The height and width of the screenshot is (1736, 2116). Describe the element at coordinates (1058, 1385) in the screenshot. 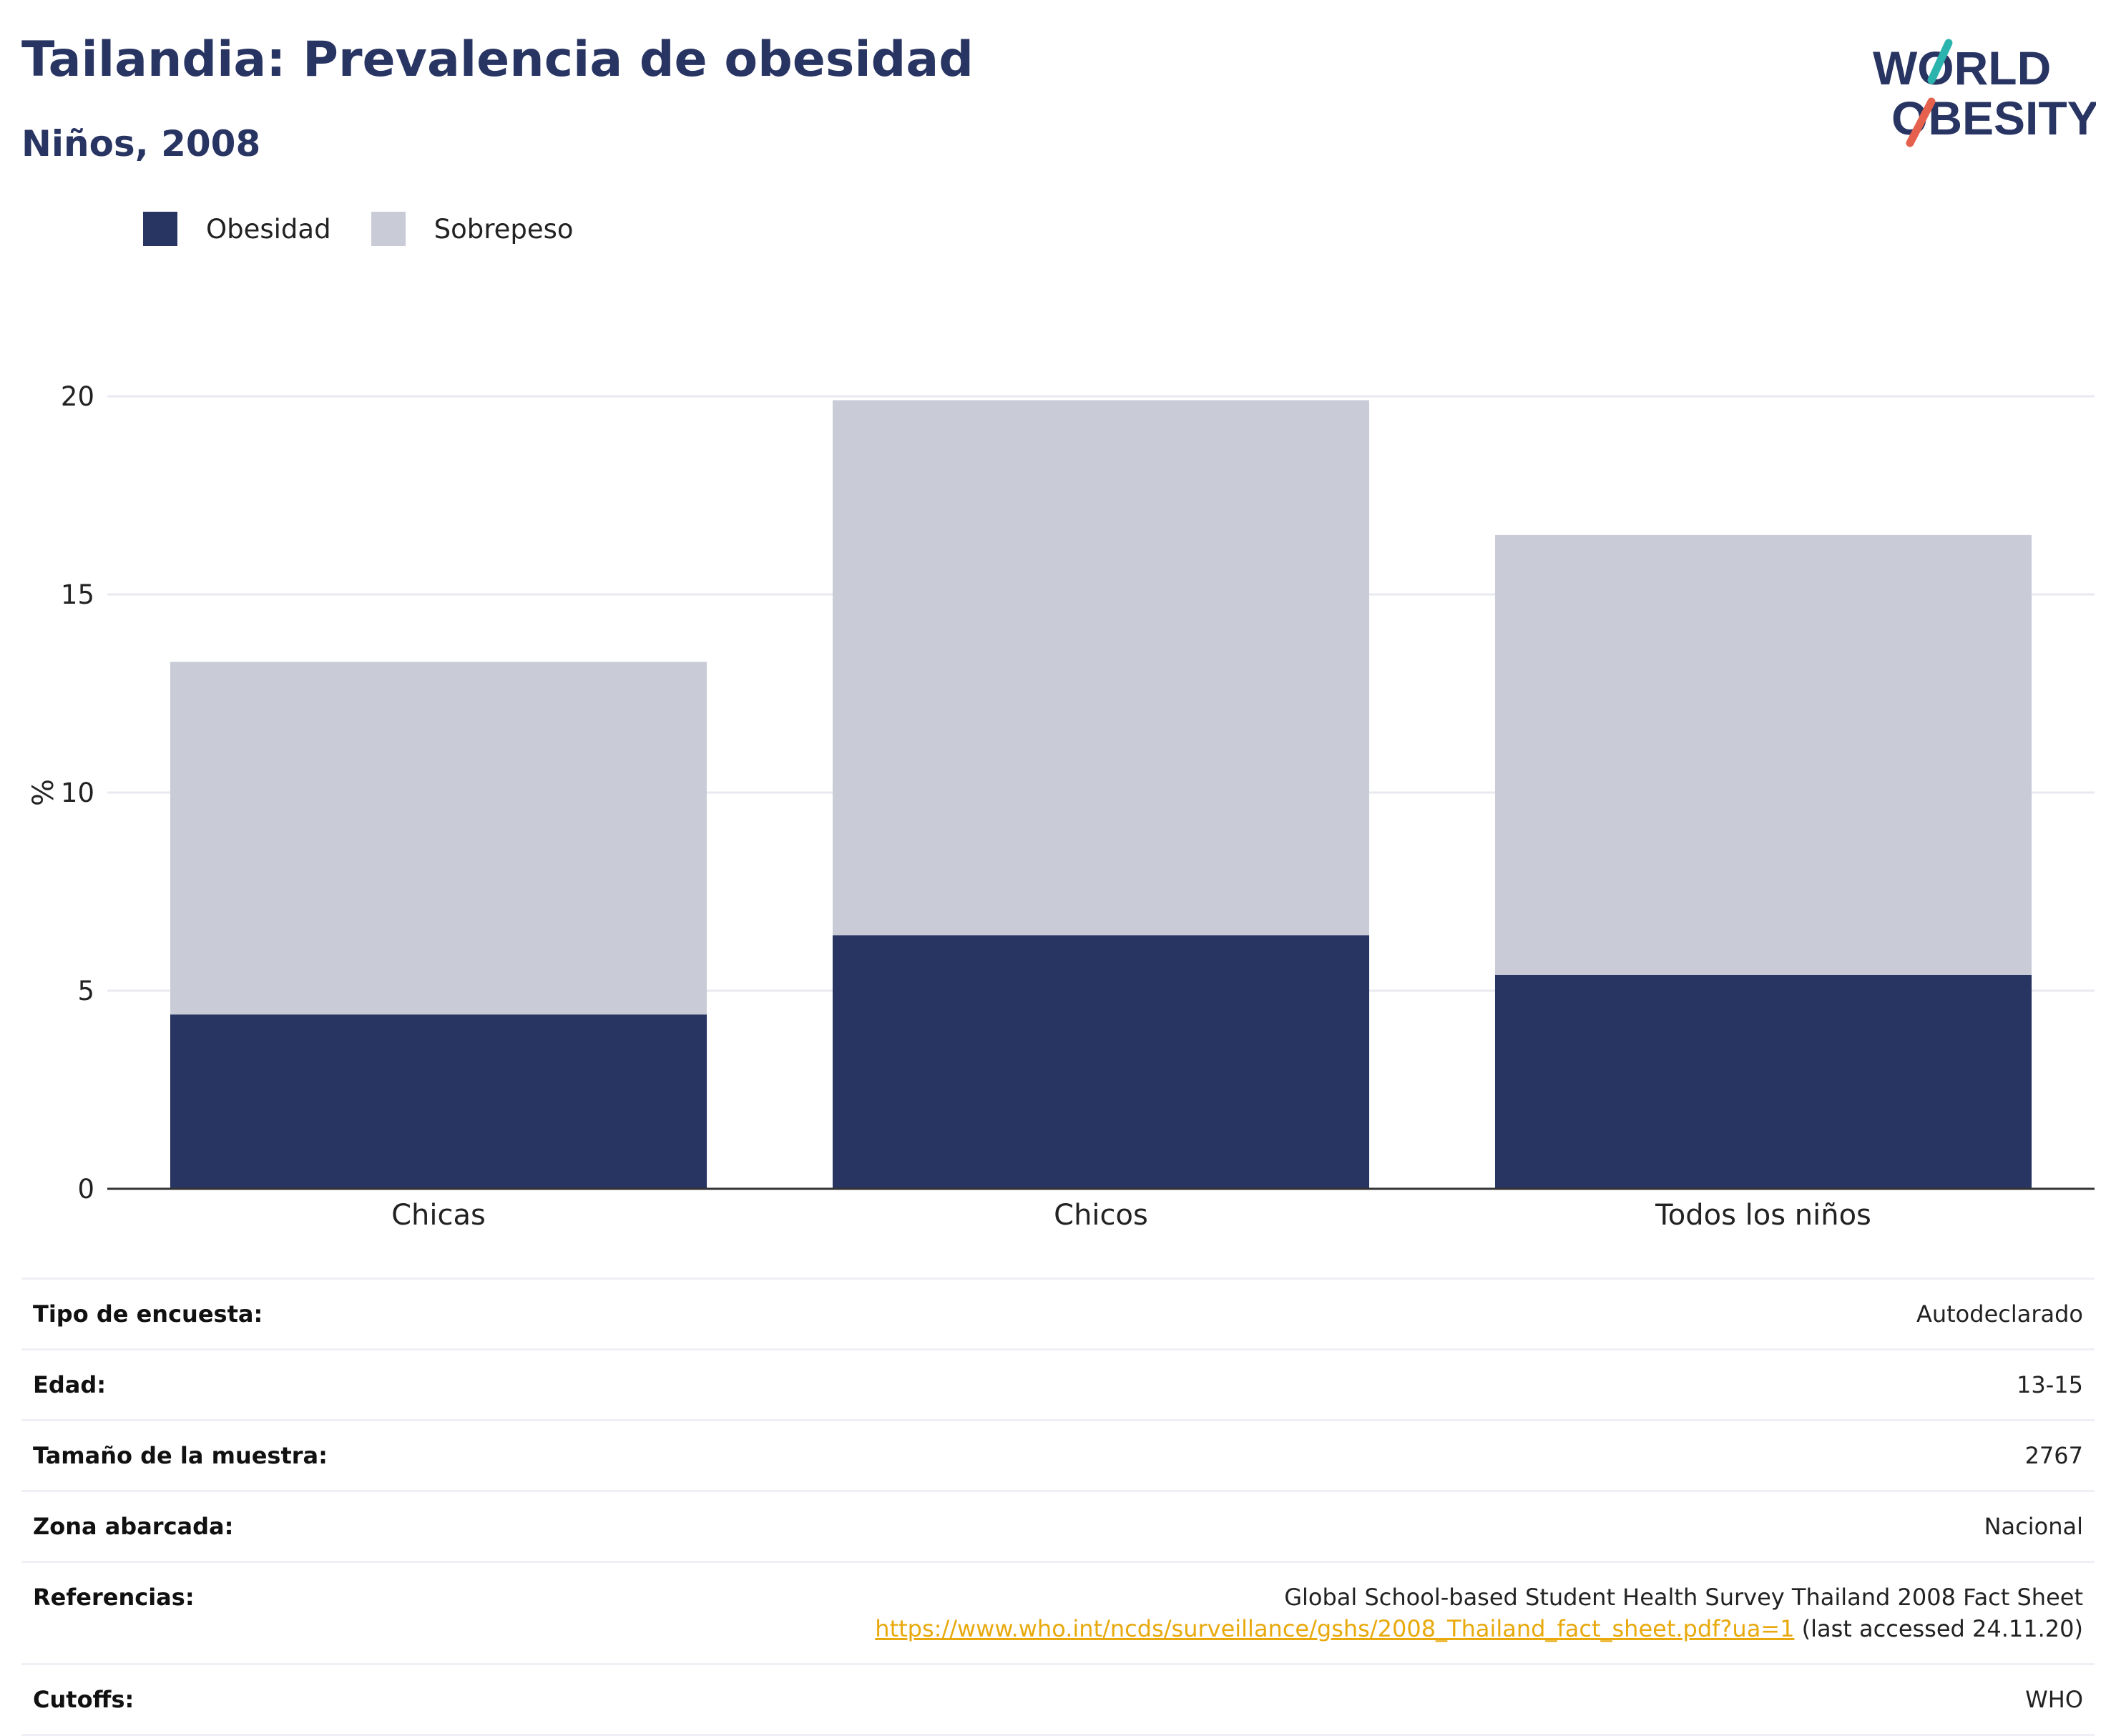

I see `meta-row-age: Edad: 13-15` at that location.